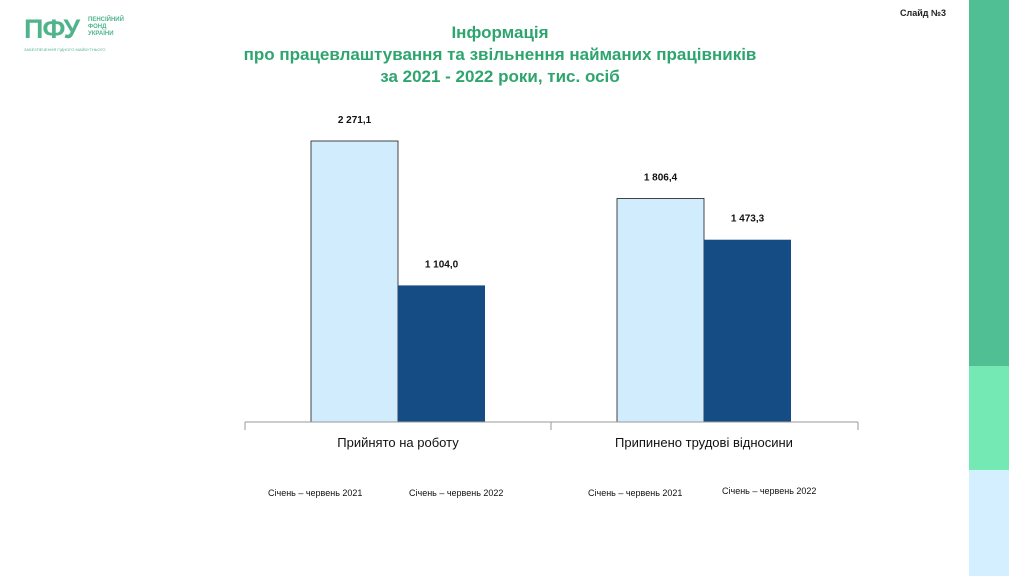 The image size is (1024, 576). Describe the element at coordinates (989, 418) in the screenshot. I see `side-strip-mid` at that location.